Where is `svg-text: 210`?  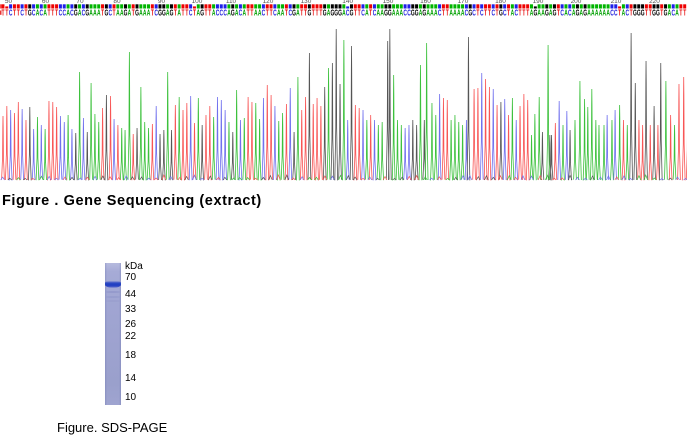 svg-text: 210 is located at coordinates (616, 2).